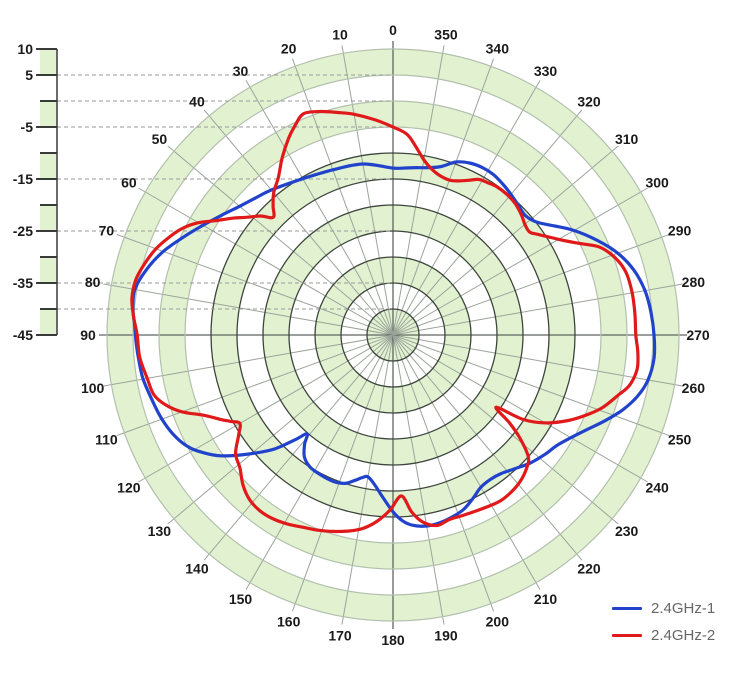 The width and height of the screenshot is (745, 687). What do you see at coordinates (589, 569) in the screenshot?
I see `angle-label: 220` at bounding box center [589, 569].